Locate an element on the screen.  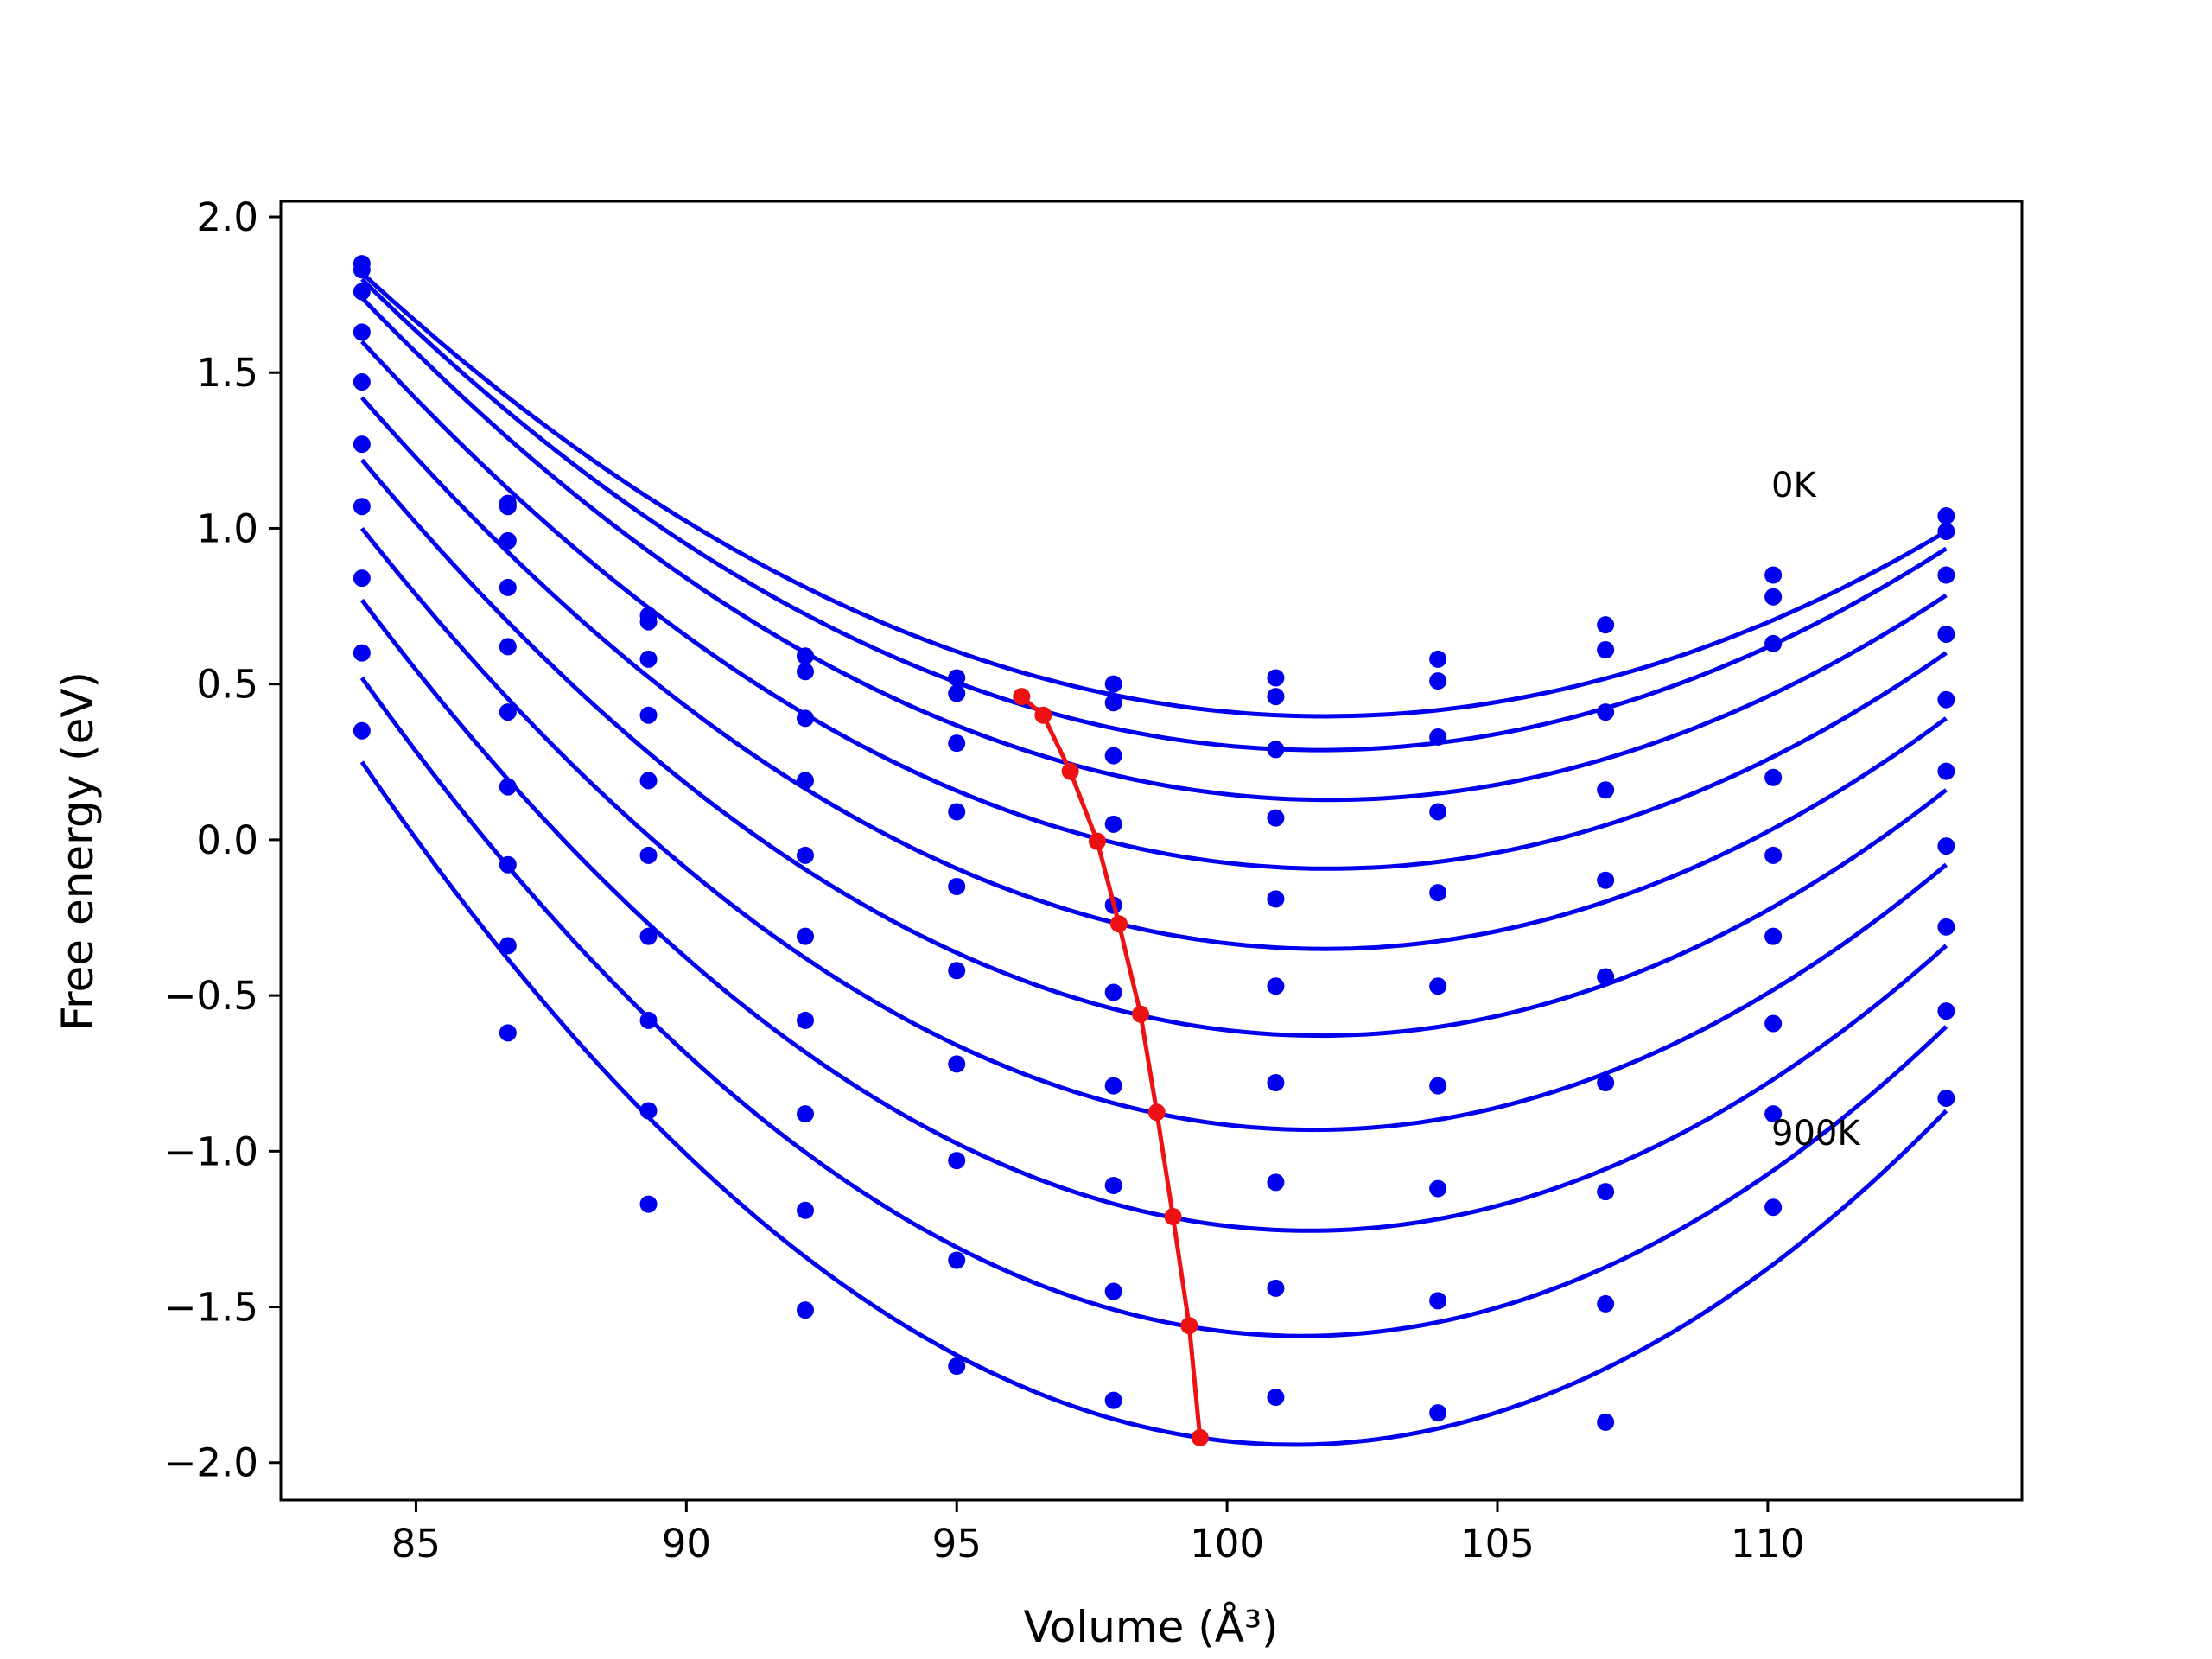
y-axis: 2.0 1.5 1.0 0.5 0.0 −0.5 −1.0 −1.5 −2.0 is located at coordinates (222, 840).